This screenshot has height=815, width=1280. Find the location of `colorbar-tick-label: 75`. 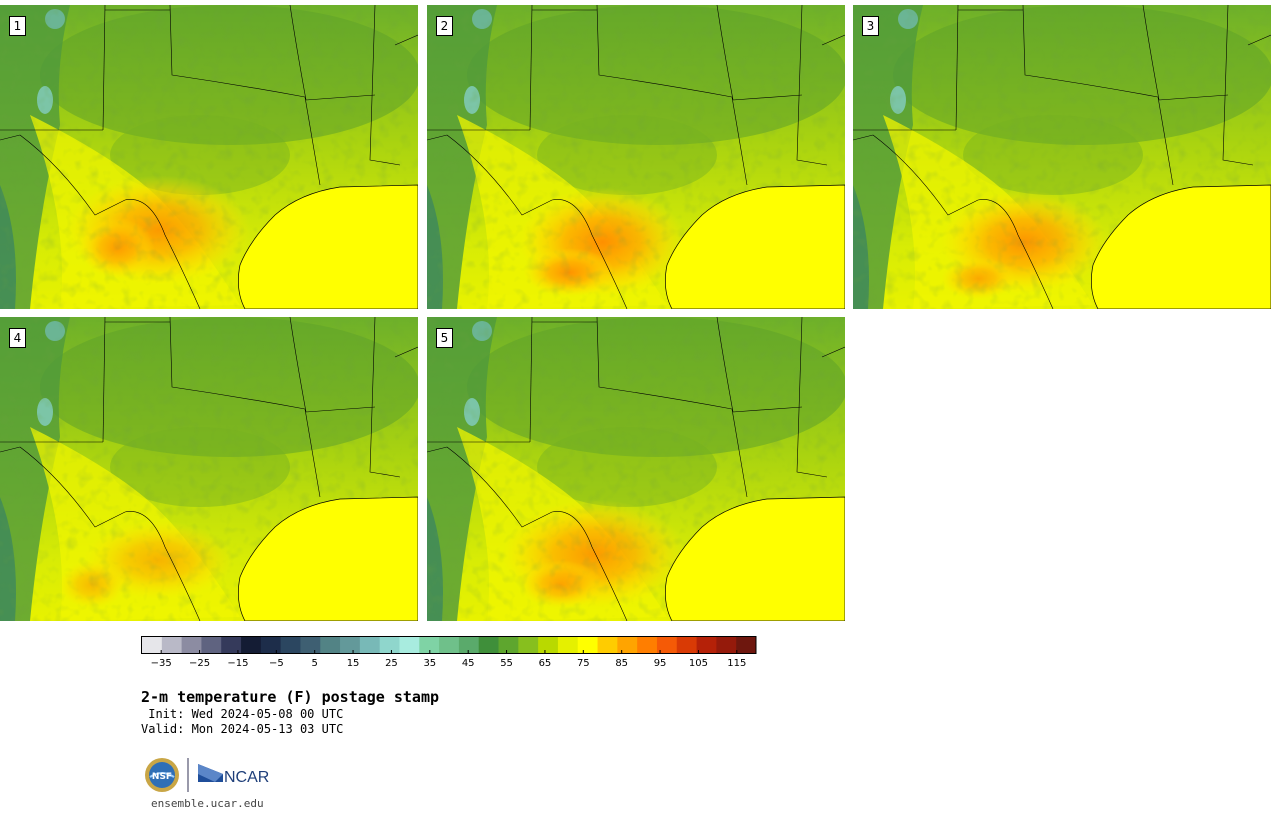

colorbar-tick-label: 75 is located at coordinates (583, 663).